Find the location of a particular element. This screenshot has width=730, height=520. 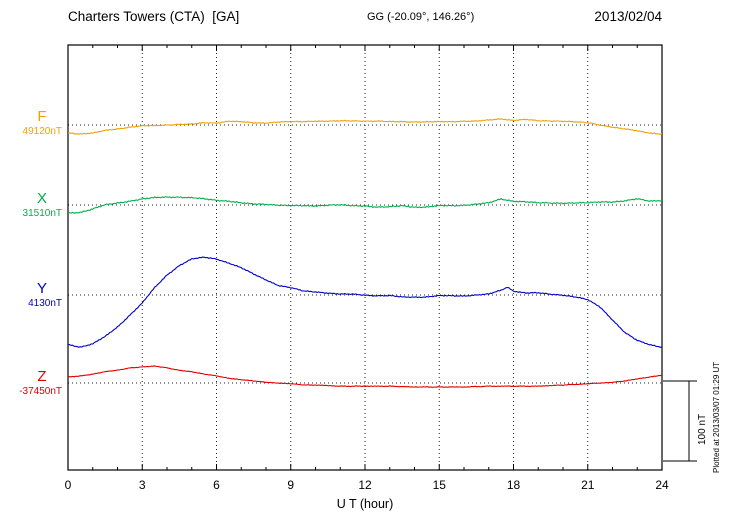

station-title: Charters Towers (CTA) [GA] is located at coordinates (154, 16).